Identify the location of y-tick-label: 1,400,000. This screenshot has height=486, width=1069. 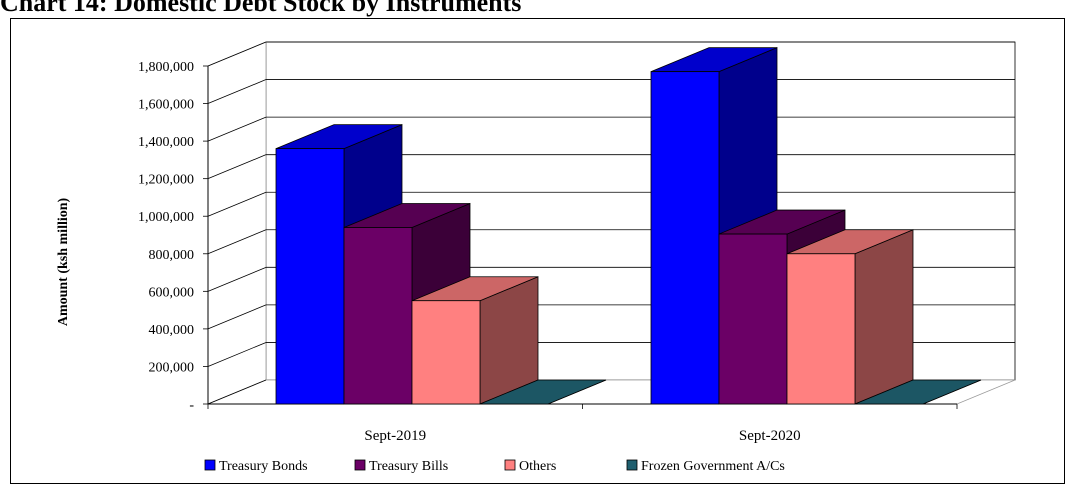
(166, 142).